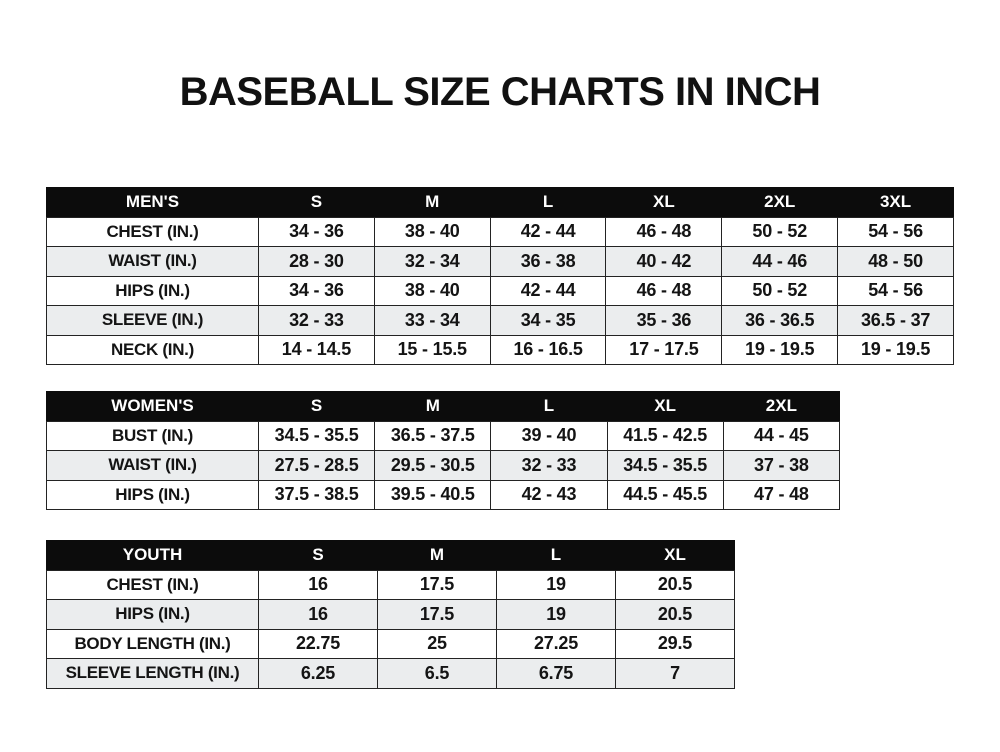 Image resolution: width=1000 pixels, height=752 pixels. I want to click on mens-size-header-cell: XL, so click(664, 202).